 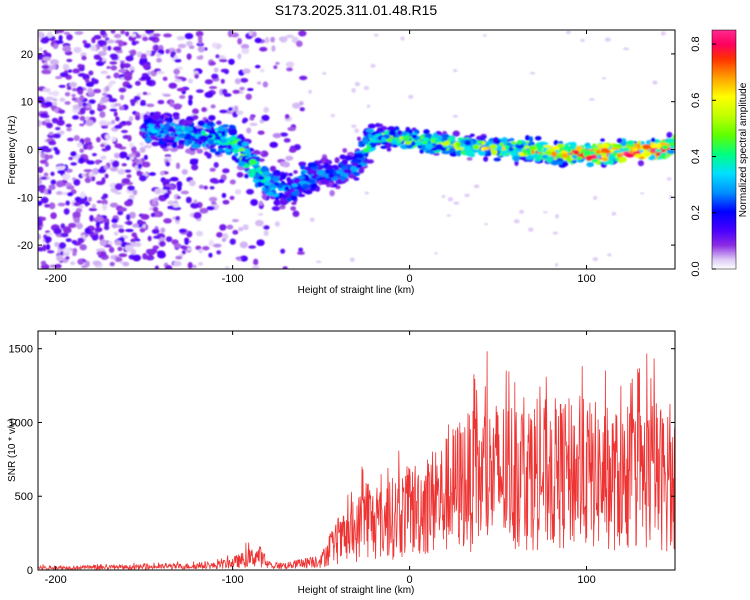 I want to click on snr-x-tick-label: 0, so click(x=410, y=580).